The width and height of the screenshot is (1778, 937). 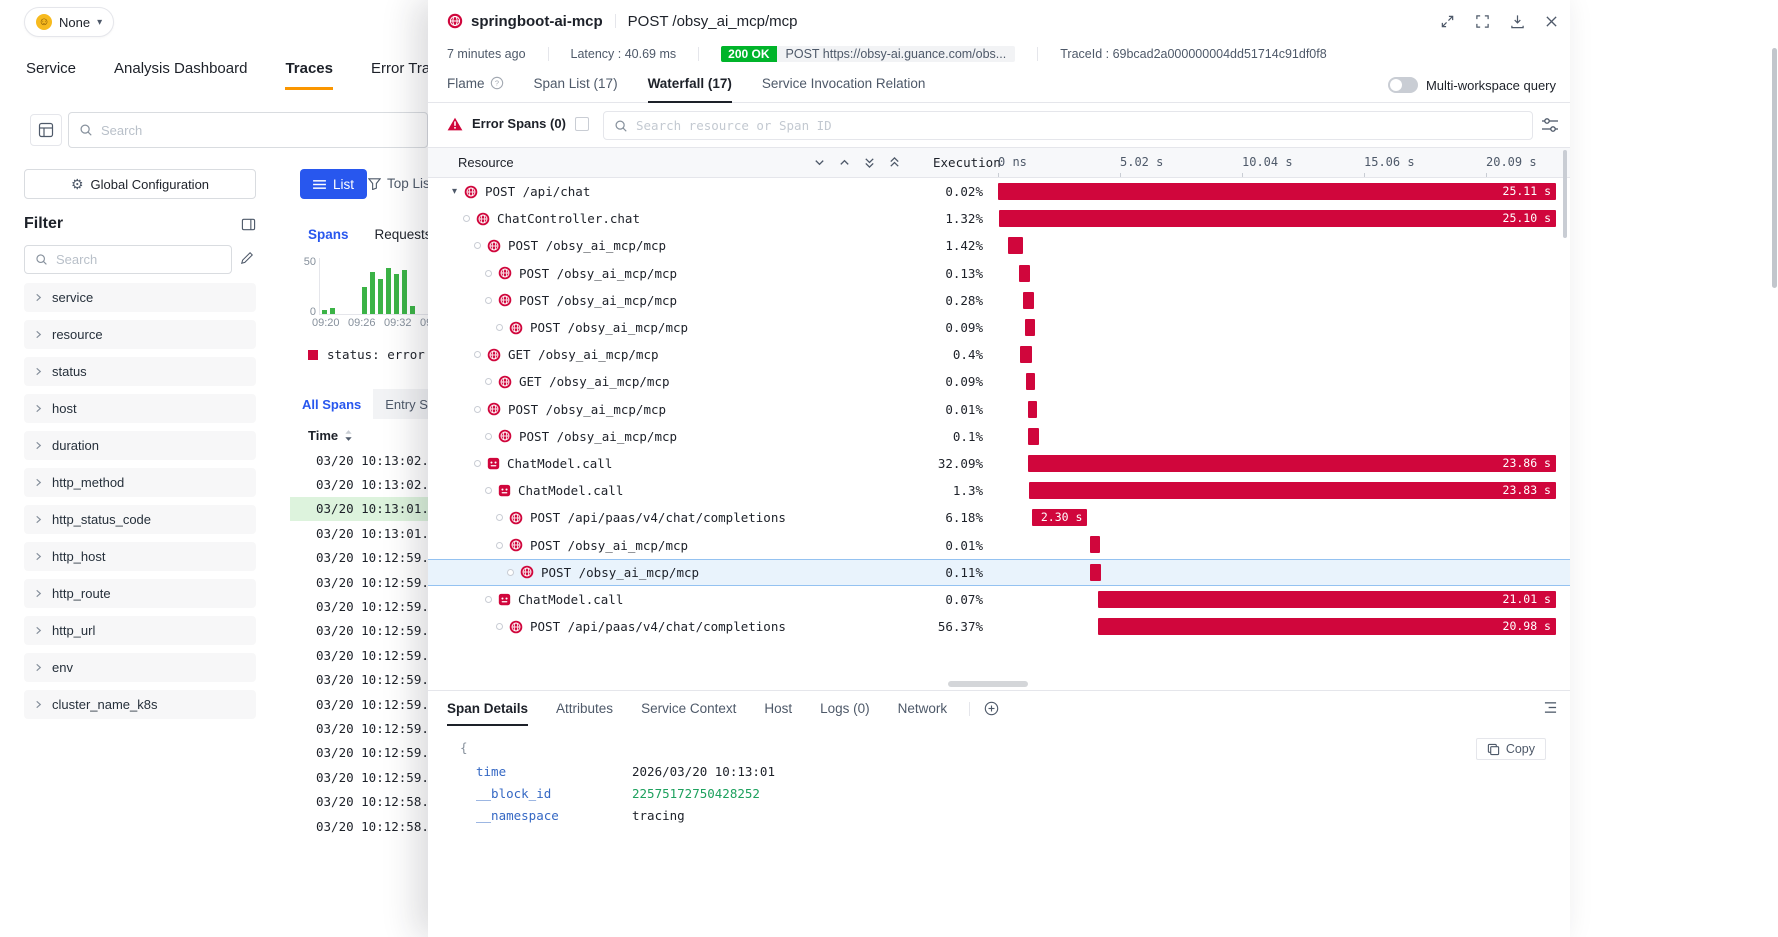 I want to click on add-tab-icon, so click(x=991, y=708).